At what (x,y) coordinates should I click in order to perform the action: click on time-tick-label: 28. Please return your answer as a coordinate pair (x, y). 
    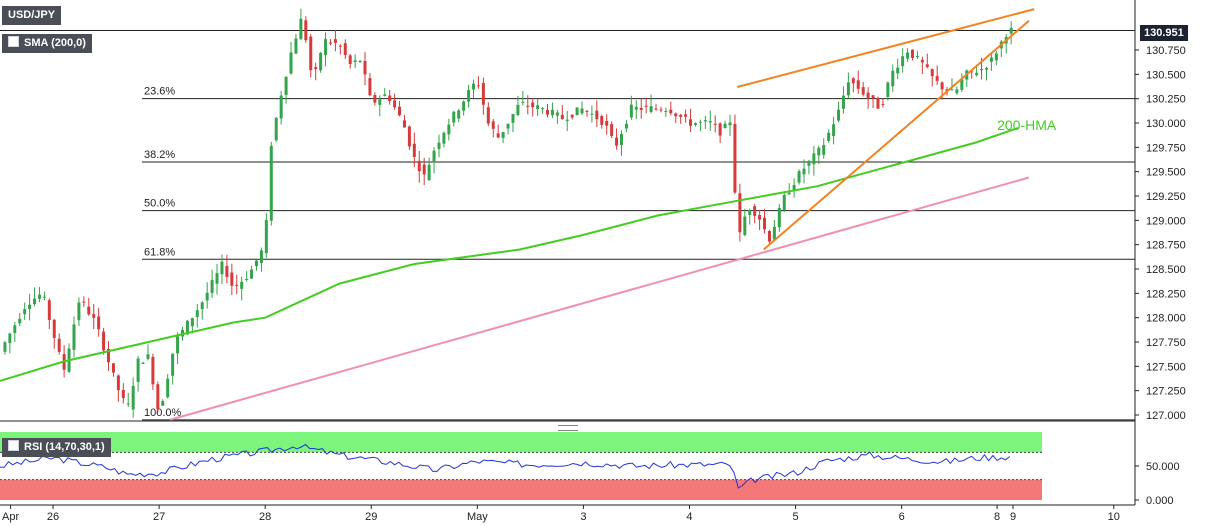
    Looking at the image, I should click on (265, 517).